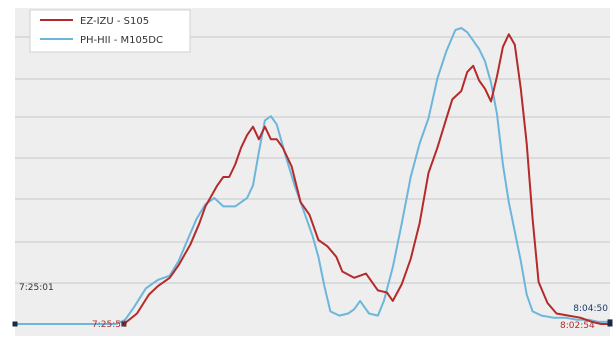  What do you see at coordinates (124, 324) in the screenshot?
I see `series-1-start-marker` at bounding box center [124, 324].